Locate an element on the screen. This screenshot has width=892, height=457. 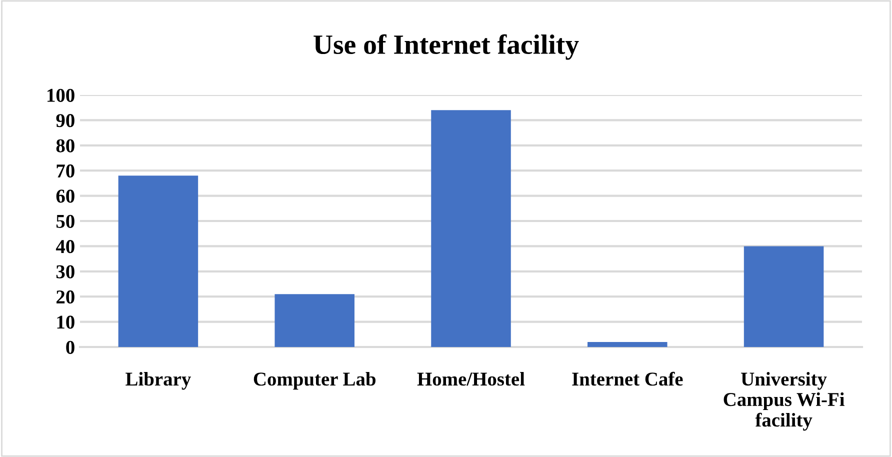
y-tick-label: 0 is located at coordinates (70, 347).